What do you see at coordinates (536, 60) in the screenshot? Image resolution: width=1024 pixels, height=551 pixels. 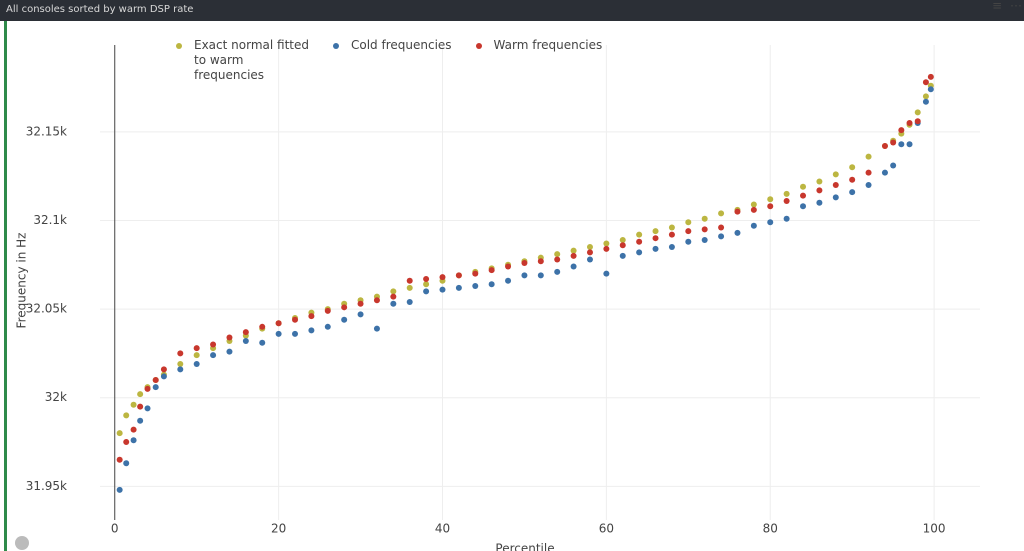 I see `legend-item: Warm frequencies` at bounding box center [536, 60].